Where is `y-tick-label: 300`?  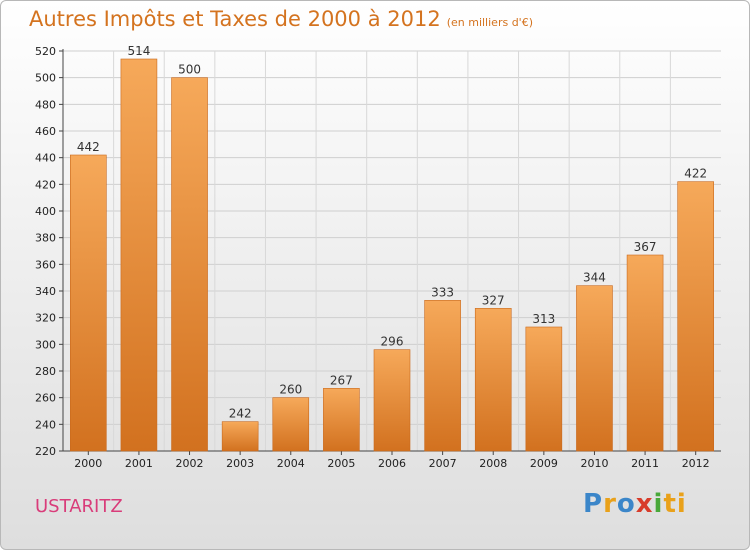
y-tick-label: 300 is located at coordinates (45, 344).